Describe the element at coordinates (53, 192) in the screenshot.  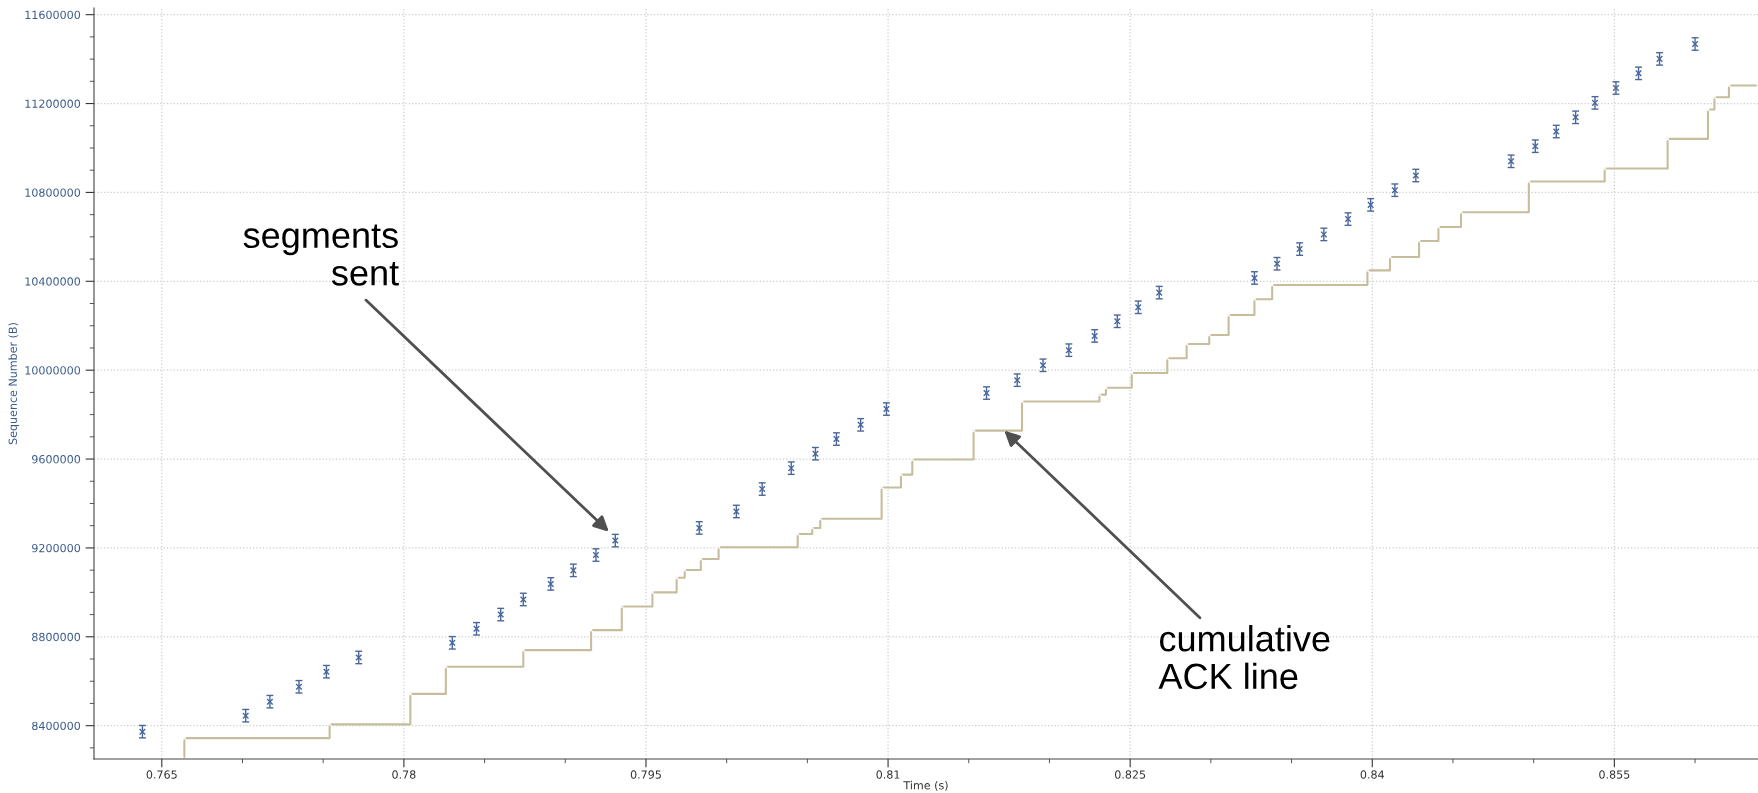
I see `y-tick-label: 10800000` at that location.